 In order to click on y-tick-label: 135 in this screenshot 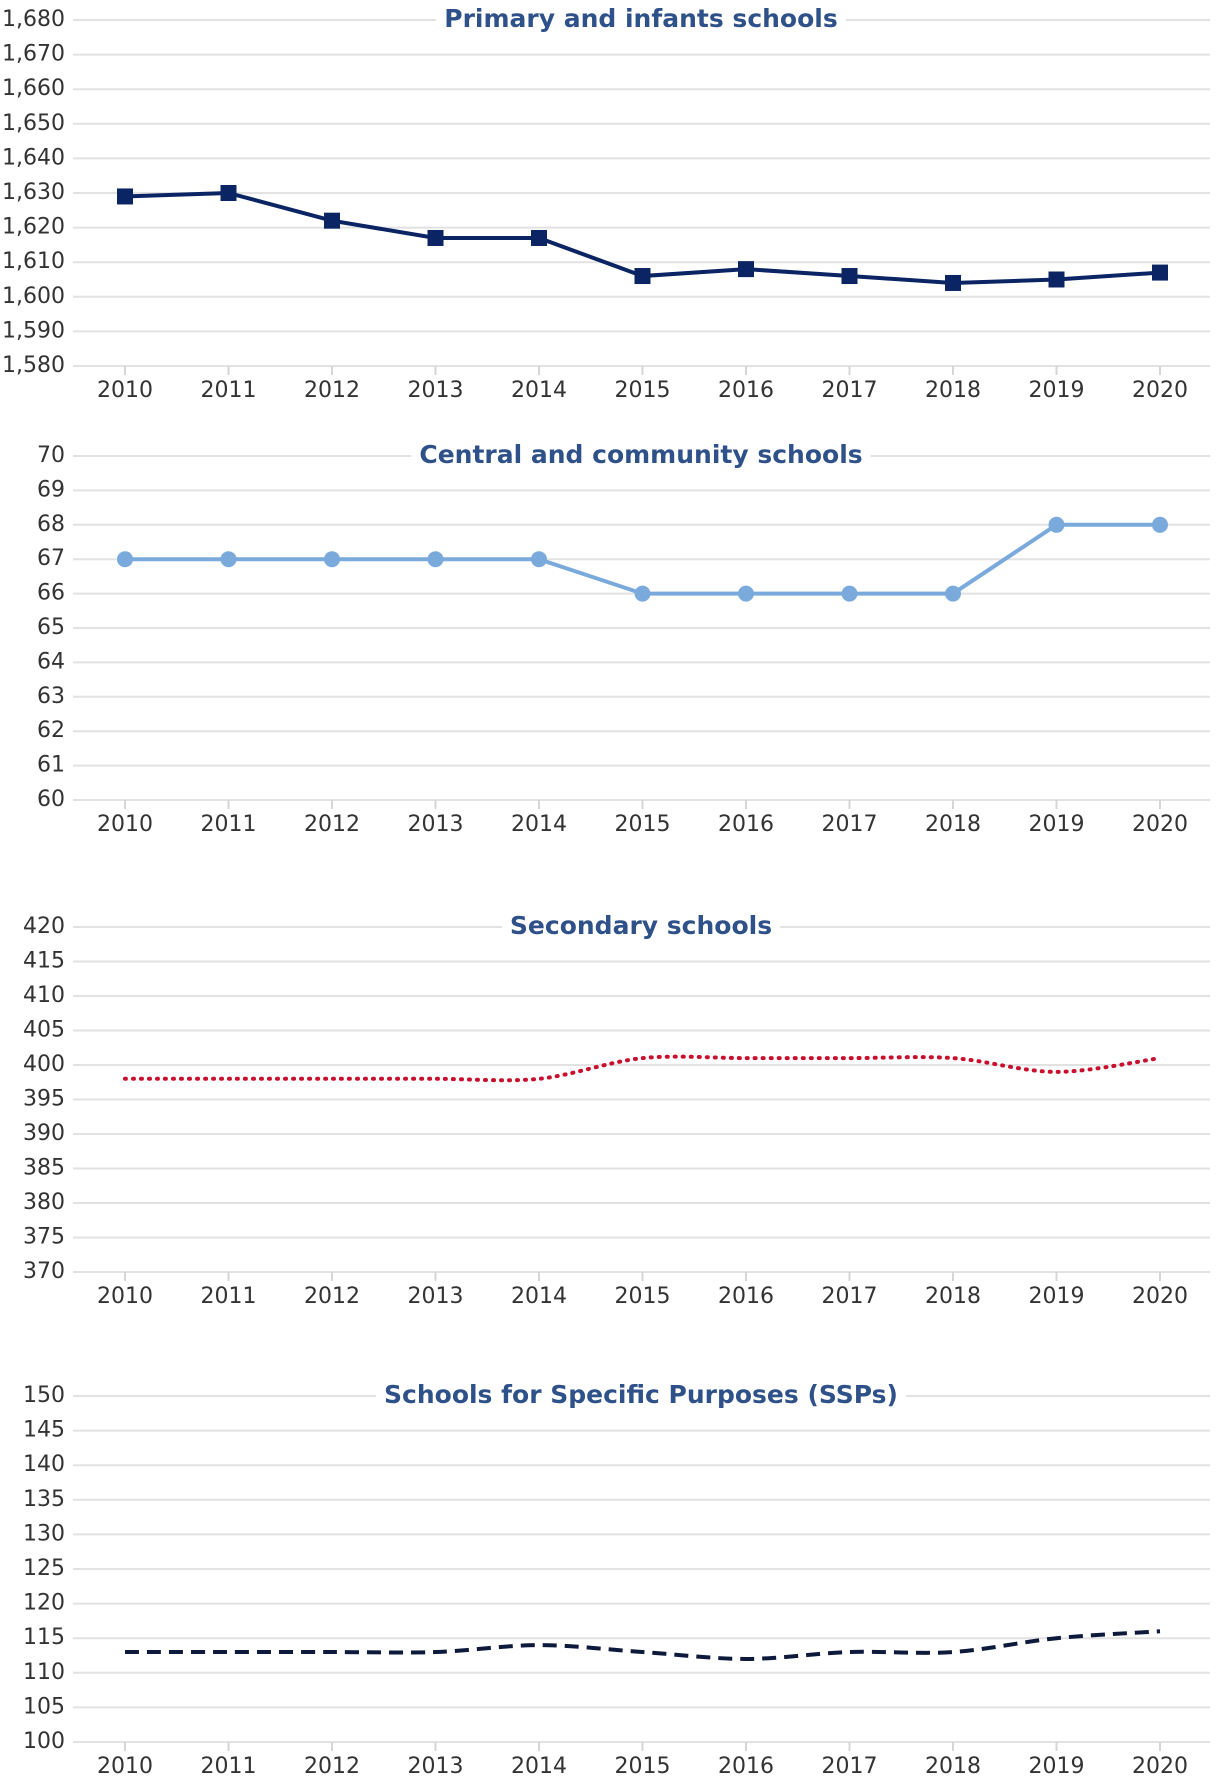, I will do `click(44, 1499)`.